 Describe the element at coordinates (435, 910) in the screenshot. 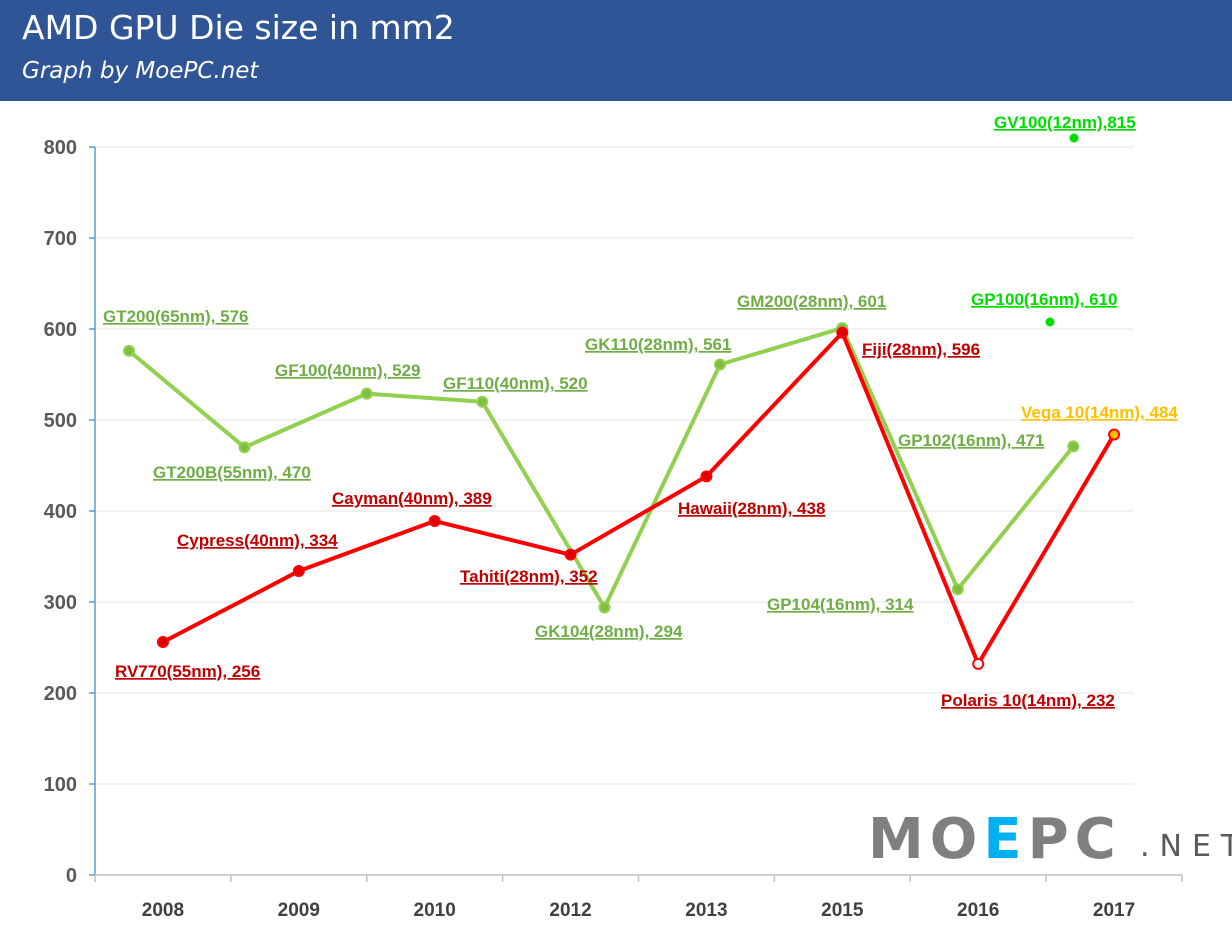

I see `x-tick-label: 2010` at that location.